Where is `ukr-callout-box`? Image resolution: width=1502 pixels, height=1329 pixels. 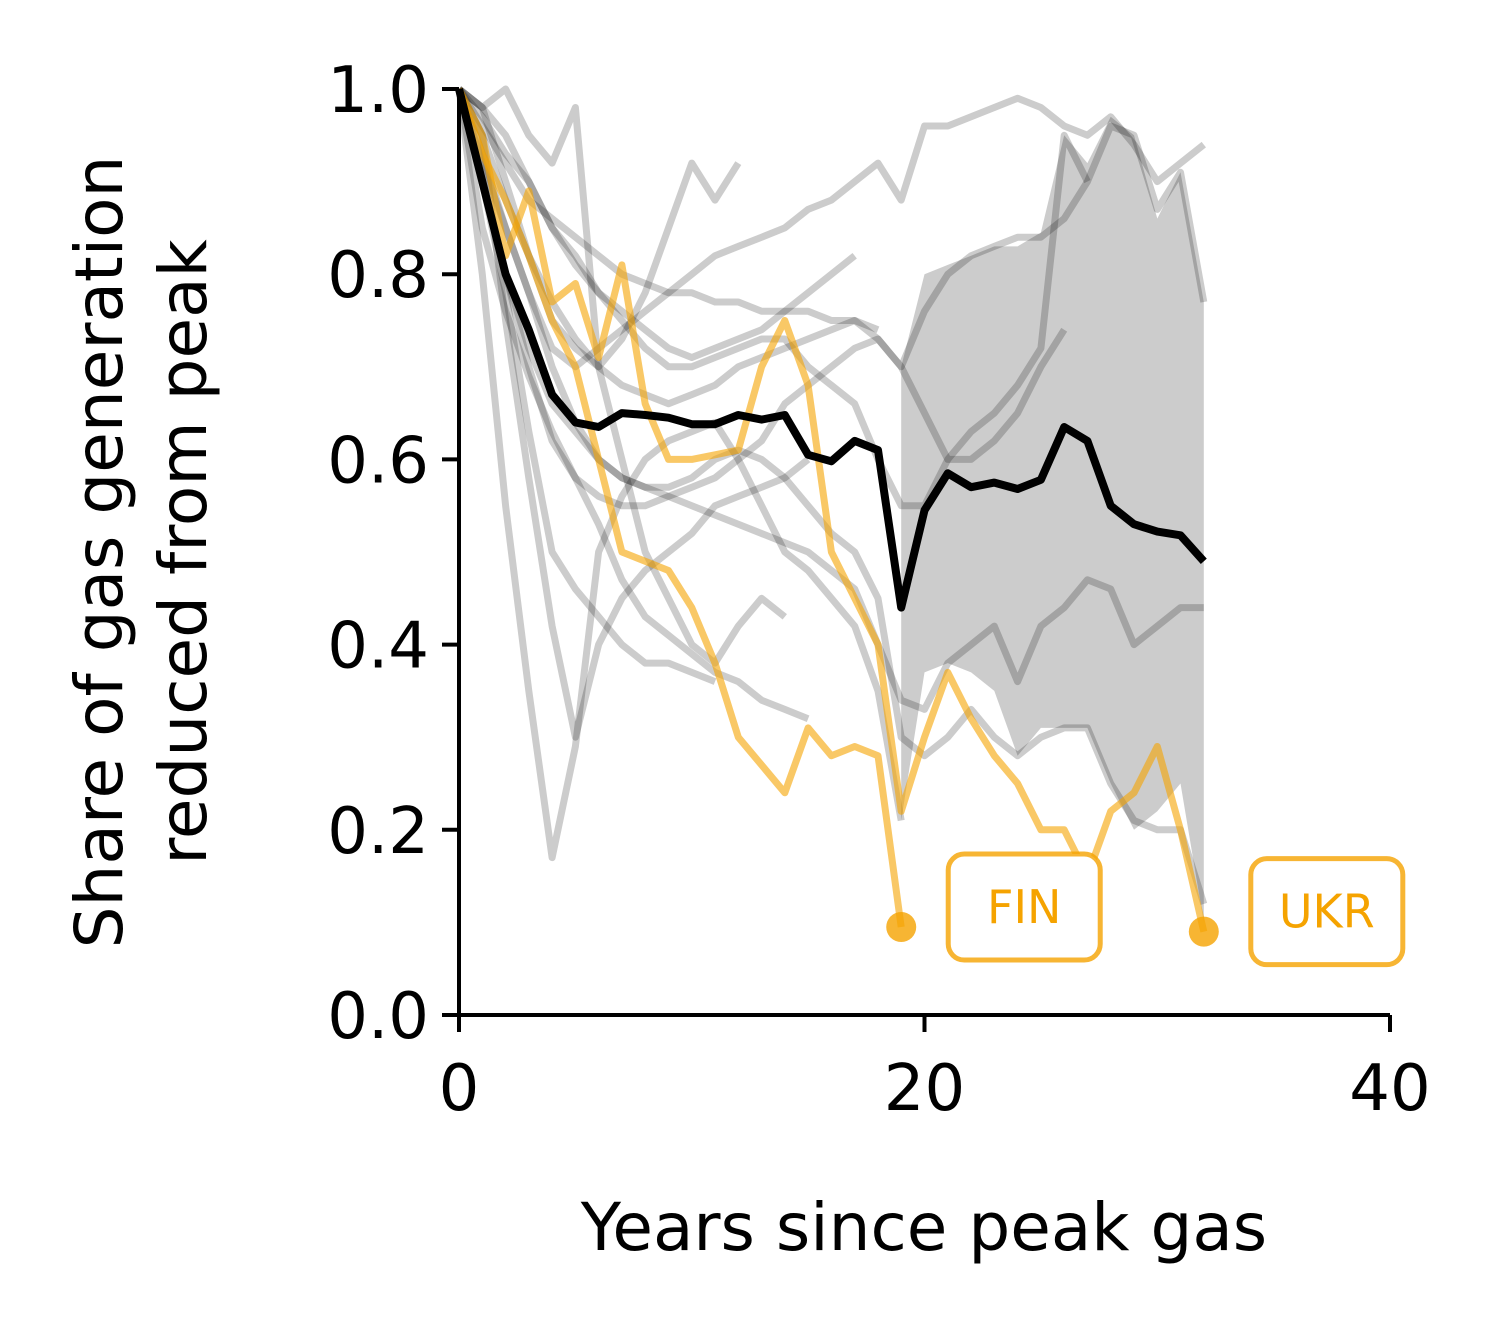
ukr-callout-box is located at coordinates (1327, 912).